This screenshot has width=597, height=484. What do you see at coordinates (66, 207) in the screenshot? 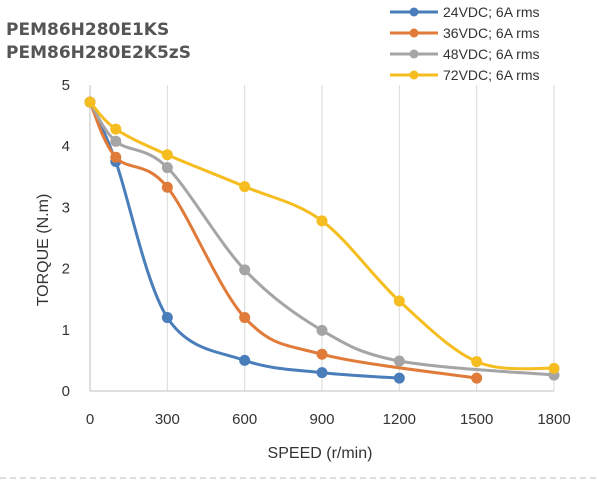
I see `y-tick-label: 3` at bounding box center [66, 207].